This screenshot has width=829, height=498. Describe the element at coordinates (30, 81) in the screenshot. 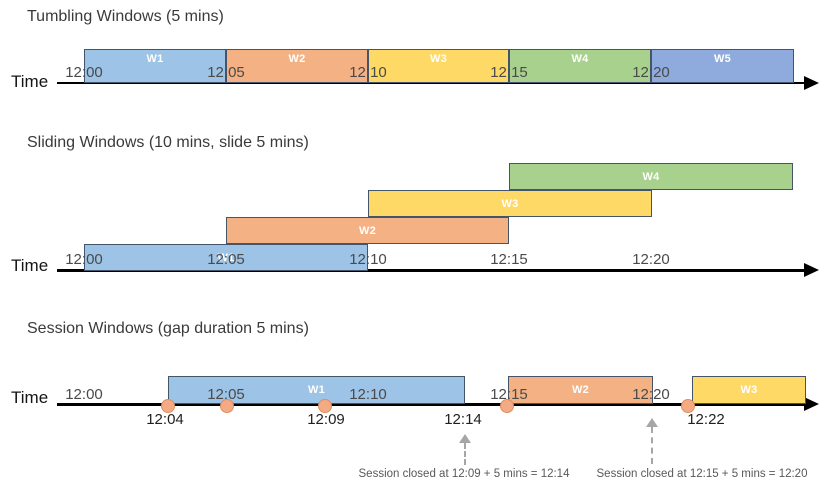

I see `tumbling-time-axis-label: Time` at that location.